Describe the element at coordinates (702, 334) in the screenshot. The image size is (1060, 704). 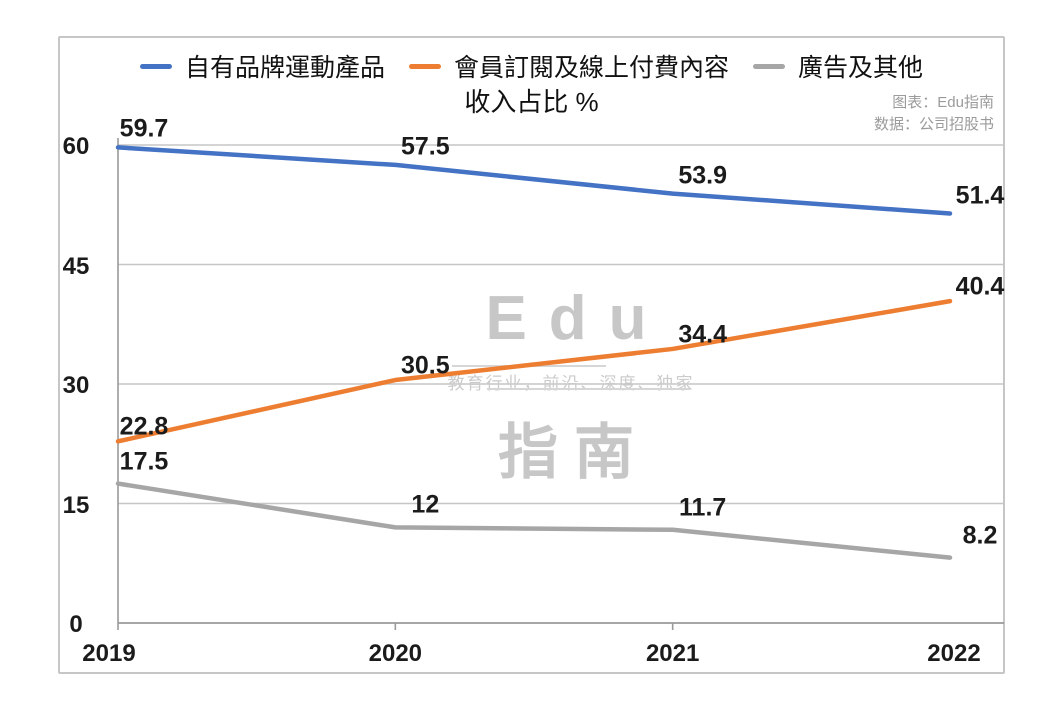
I see `data-label-s1-2021: 34.4` at that location.